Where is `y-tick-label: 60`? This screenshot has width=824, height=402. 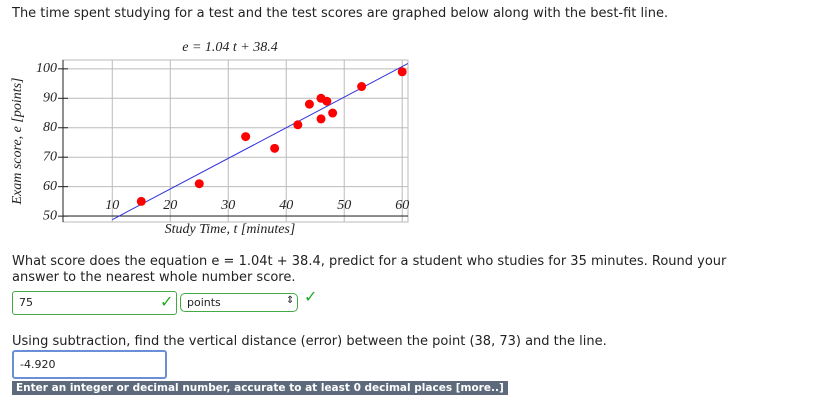
y-tick-label: 60 is located at coordinates (50, 186).